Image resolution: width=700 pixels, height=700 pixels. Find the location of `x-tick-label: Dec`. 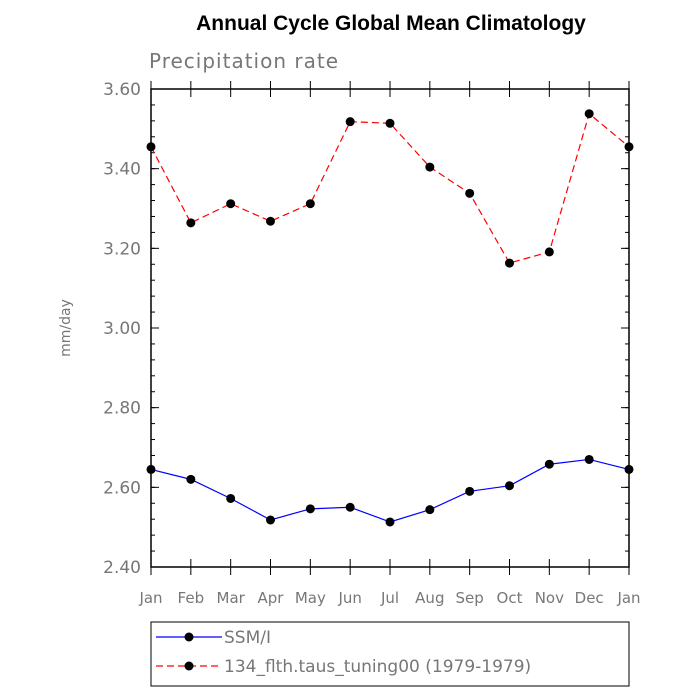

x-tick-label: Dec is located at coordinates (589, 598).